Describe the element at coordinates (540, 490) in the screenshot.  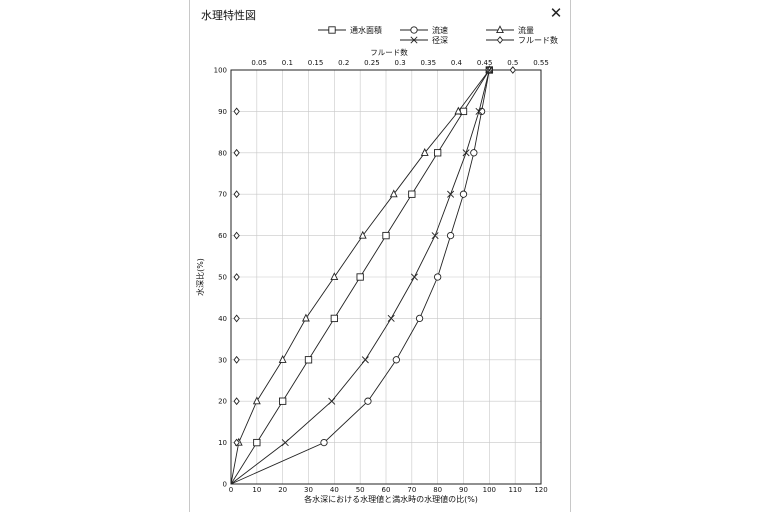
I see `x-tick-label: 120` at that location.